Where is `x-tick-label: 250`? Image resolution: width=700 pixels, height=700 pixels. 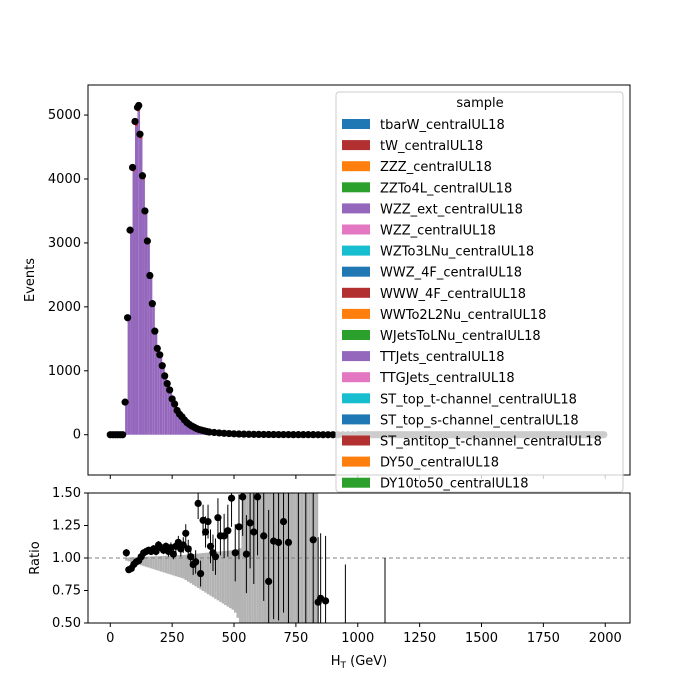
x-tick-label: 250 is located at coordinates (172, 638).